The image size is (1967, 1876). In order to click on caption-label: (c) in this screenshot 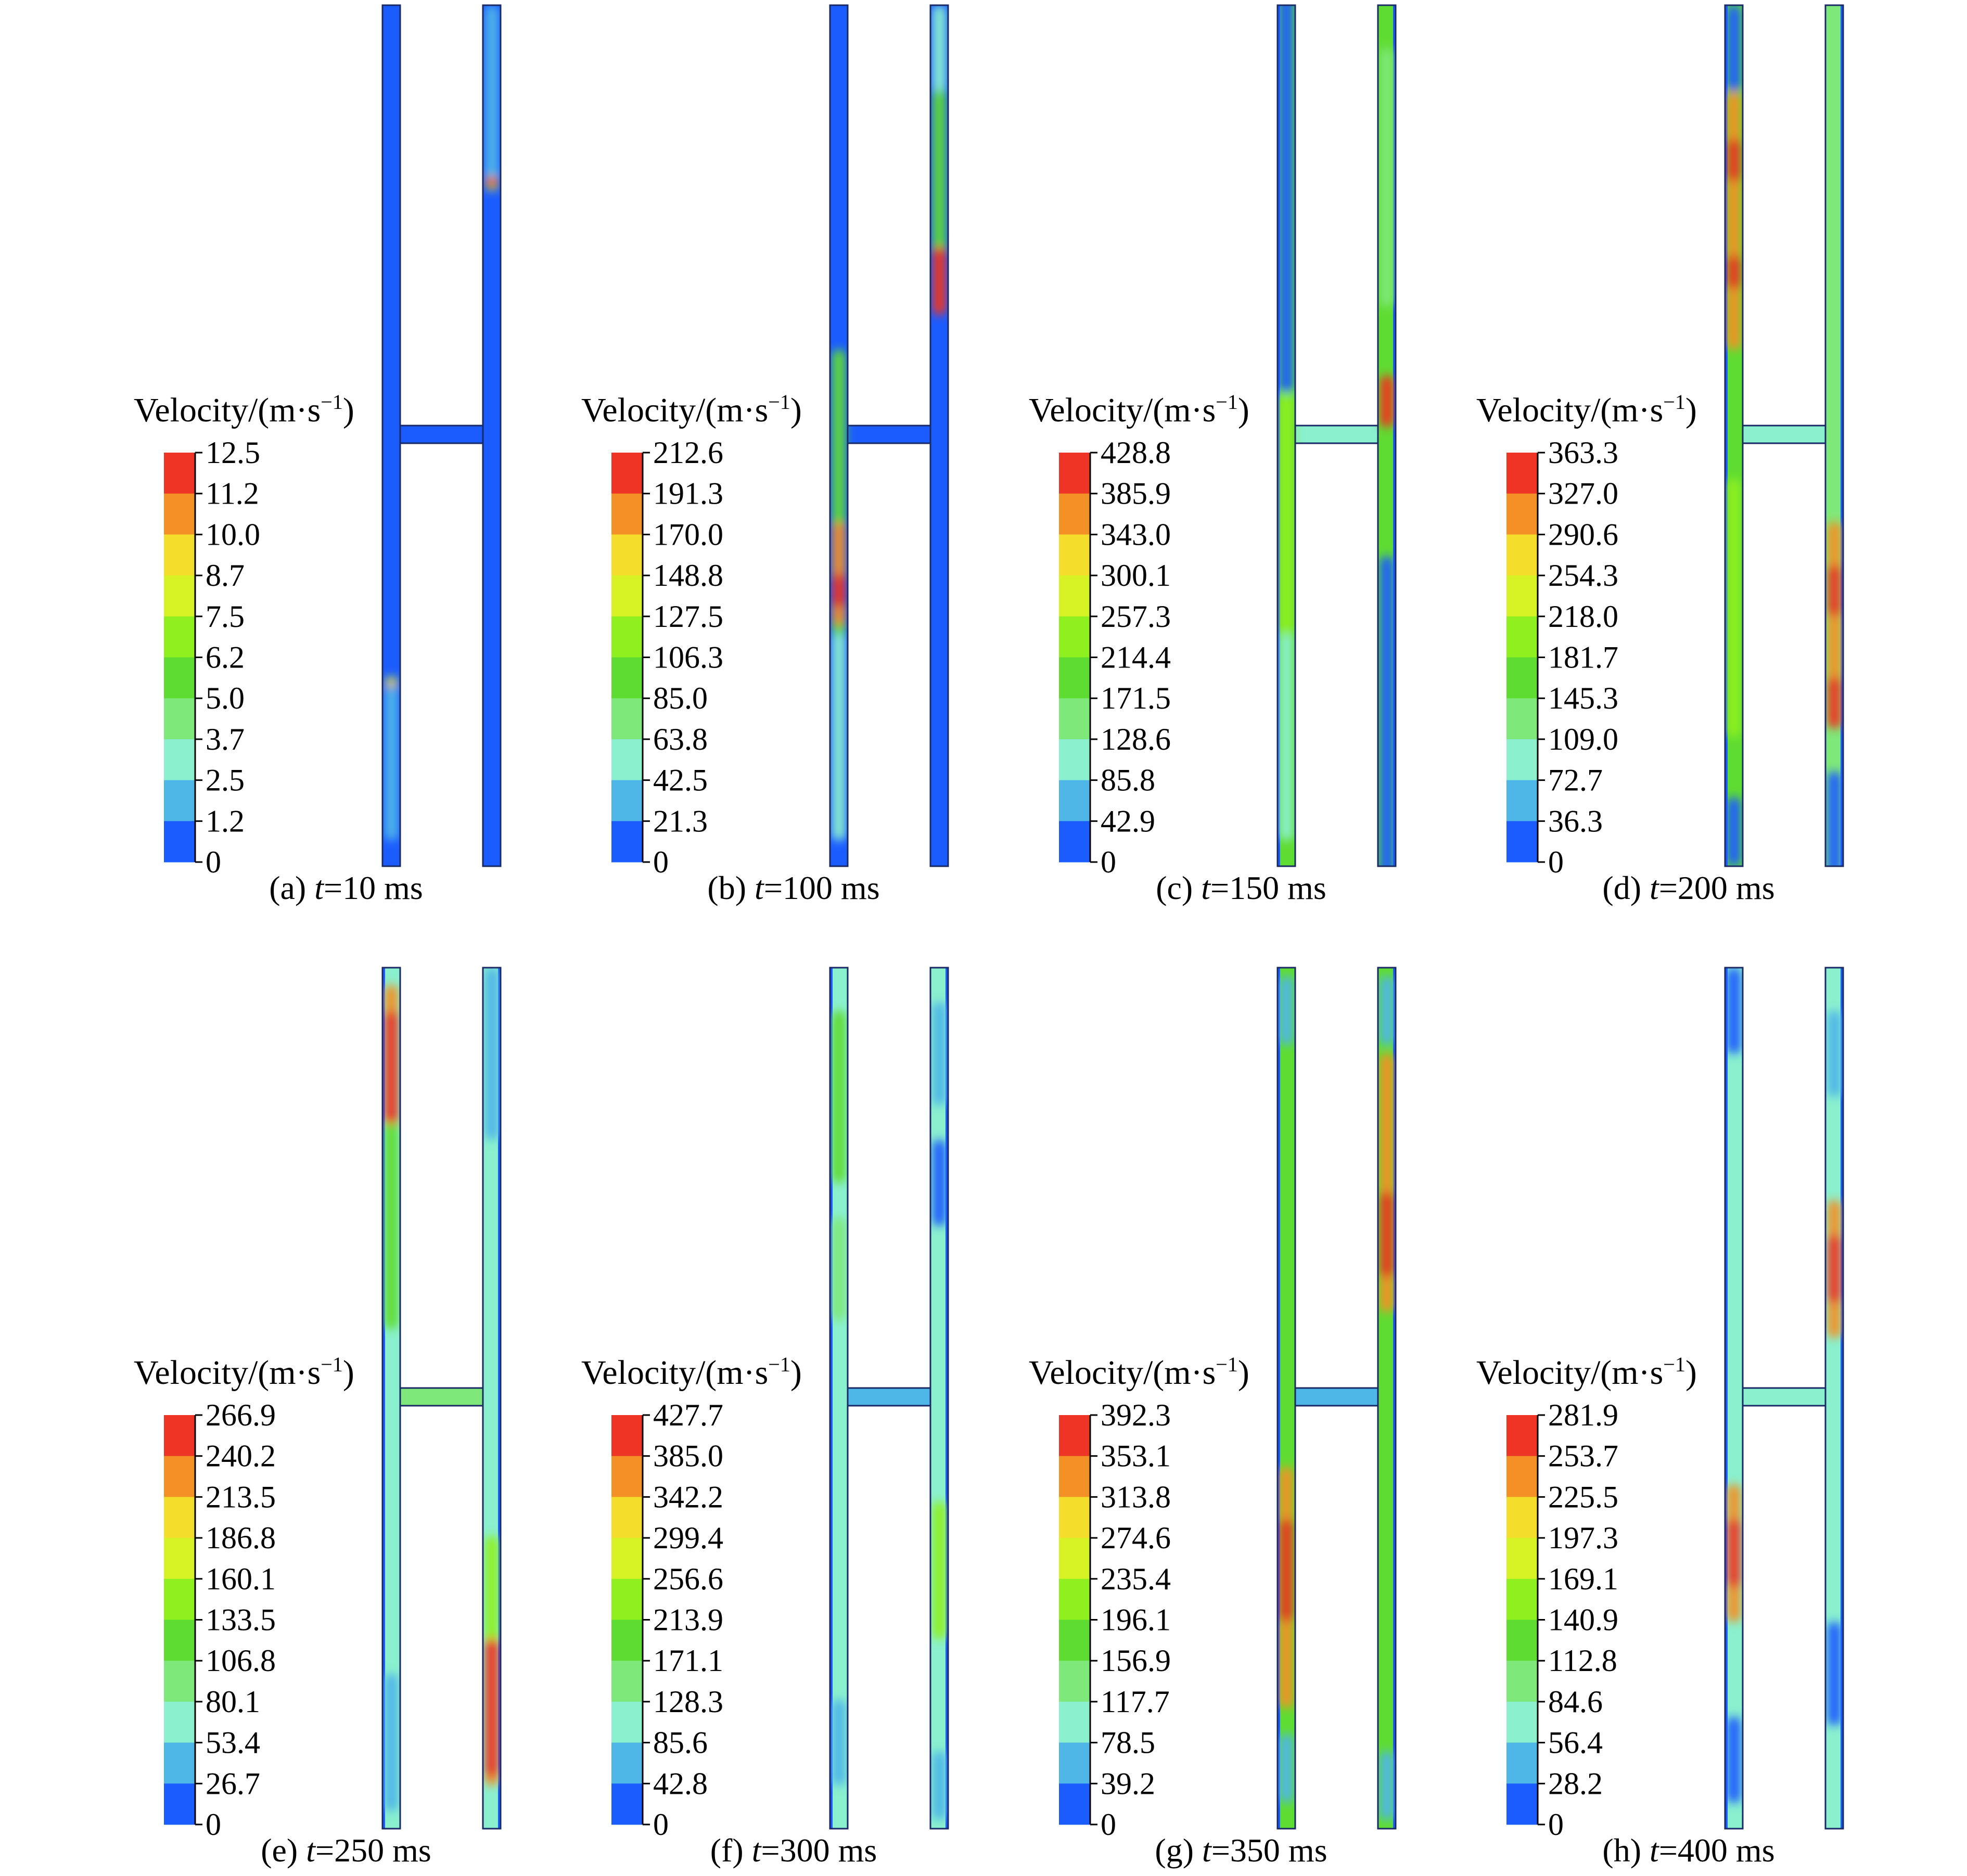, I will do `click(1178, 887)`.